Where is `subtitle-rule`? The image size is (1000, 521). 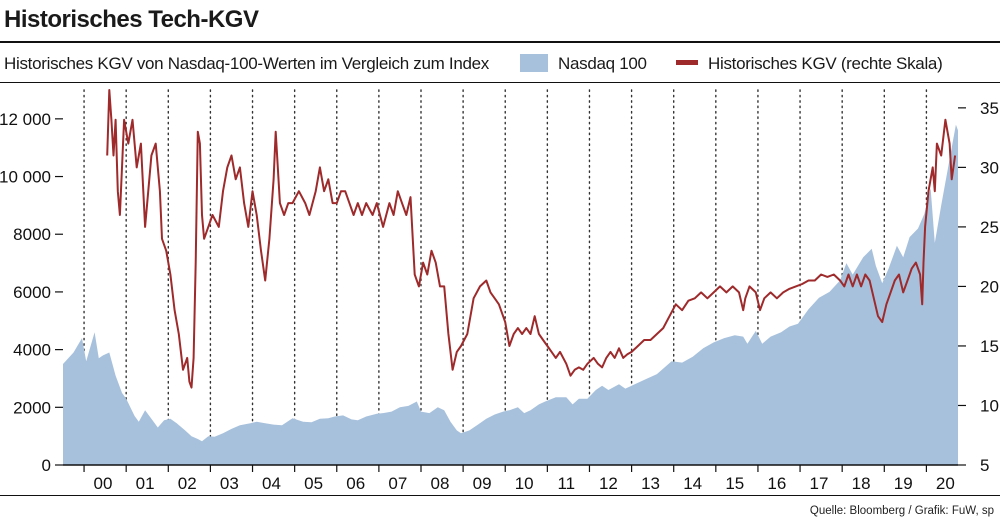
subtitle-rule is located at coordinates (500, 82).